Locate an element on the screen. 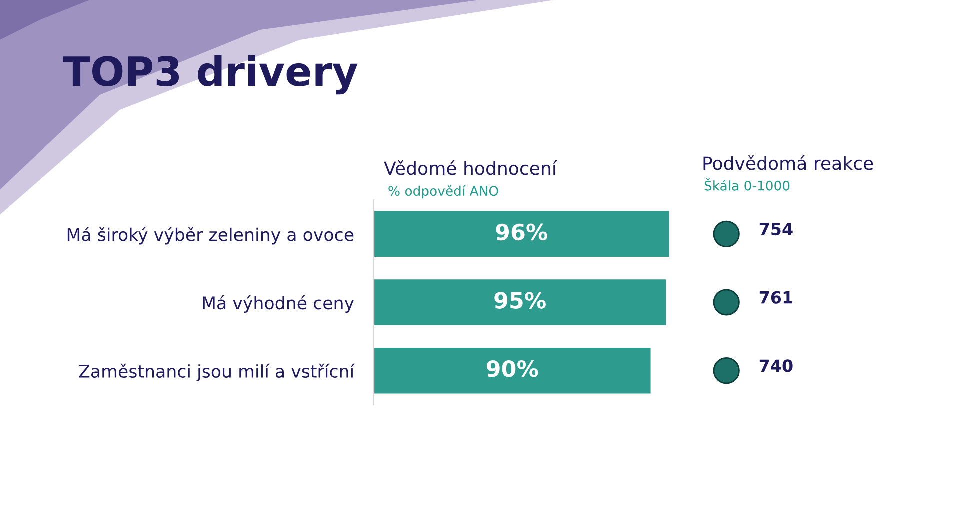 The height and width of the screenshot is (524, 970). x-axis-title: % odpovědí ANO is located at coordinates (443, 192).